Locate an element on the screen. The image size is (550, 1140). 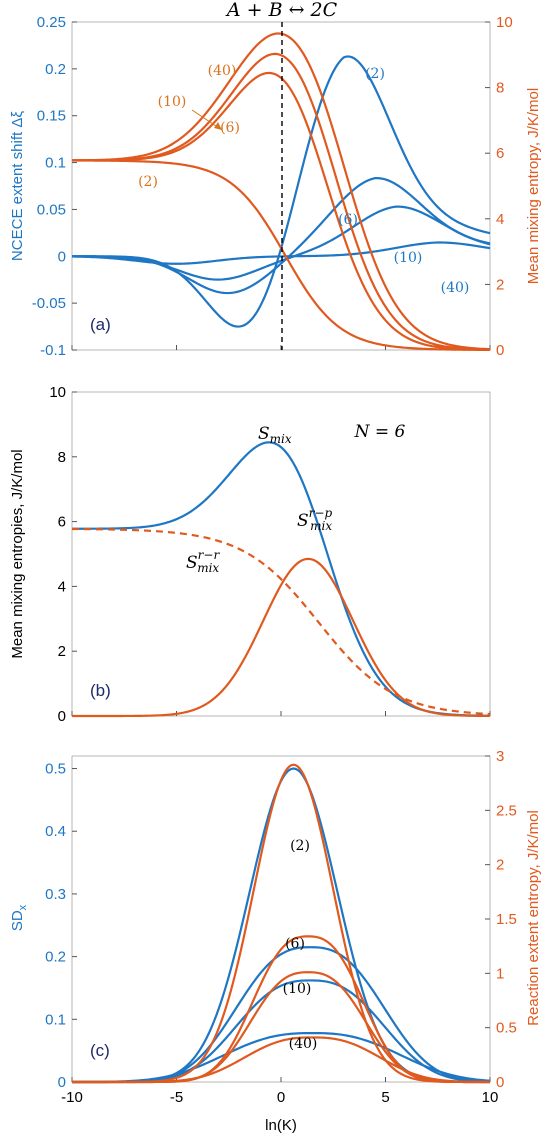
y2-tick-label: 3 is located at coordinates (500, 756).